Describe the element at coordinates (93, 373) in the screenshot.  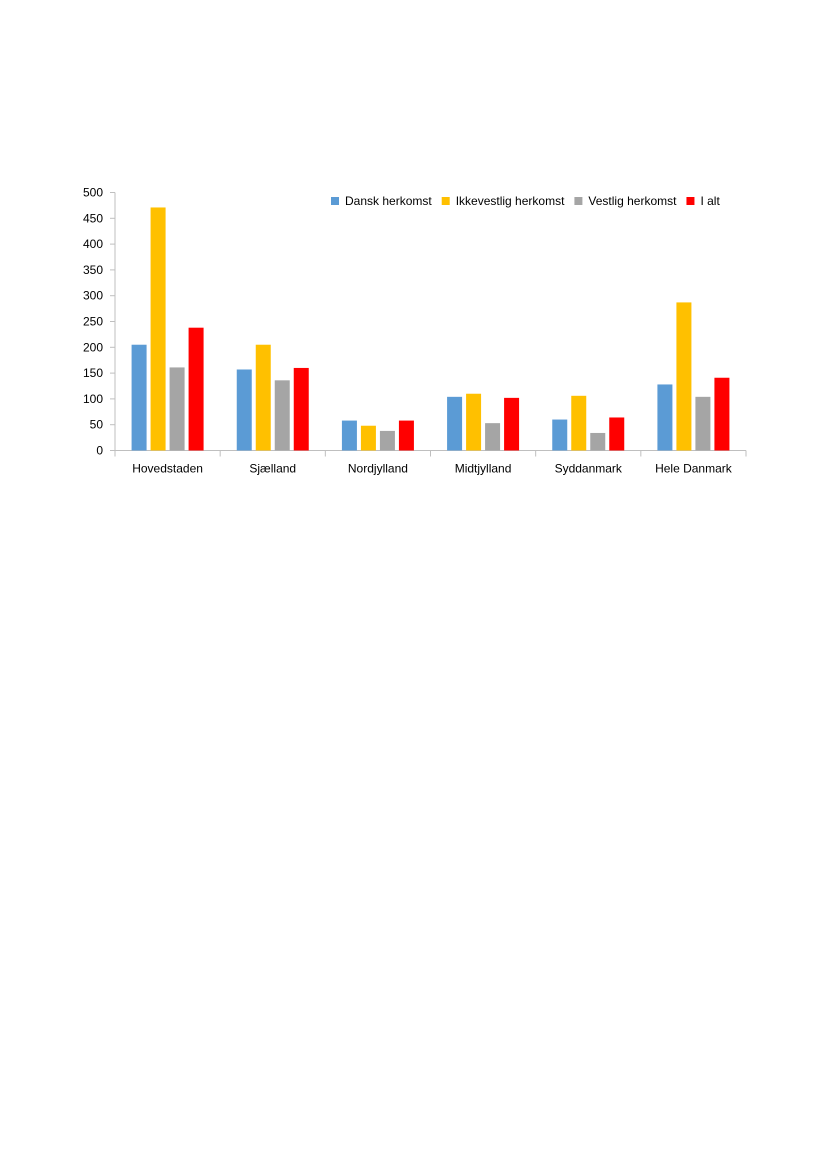
I see `y-tick-label: 150` at that location.